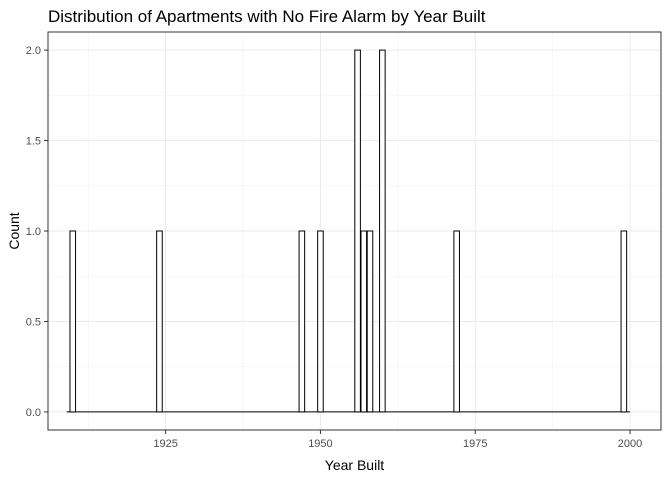  I want to click on y-tick-label: 0.0, so click(33, 413).